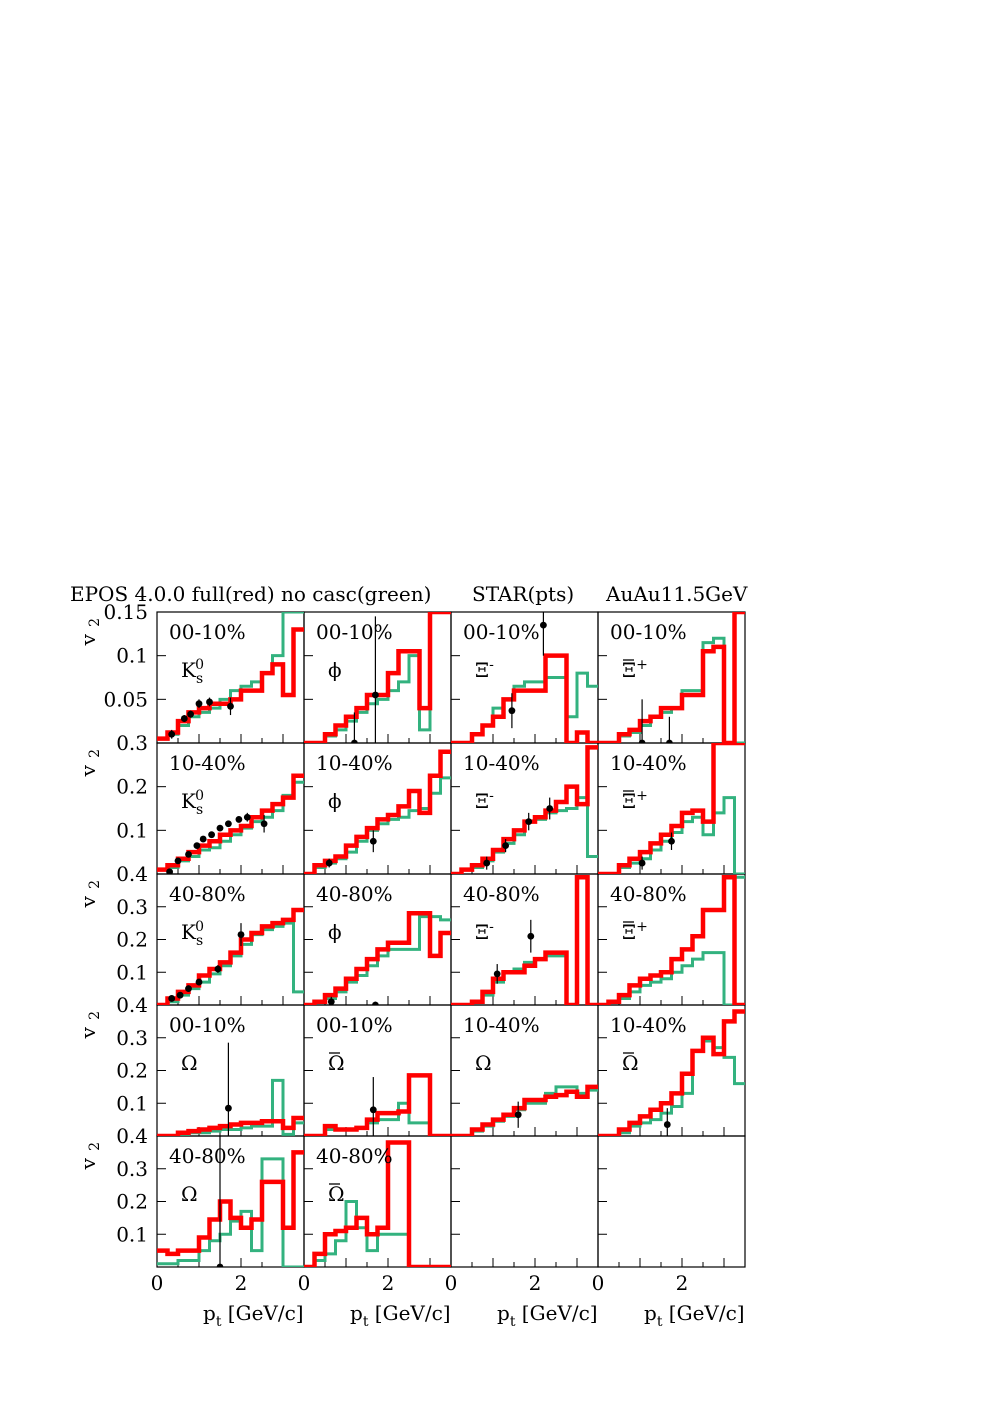  What do you see at coordinates (676, 594) in the screenshot?
I see `header-right: AuAu11.5GeV` at bounding box center [676, 594].